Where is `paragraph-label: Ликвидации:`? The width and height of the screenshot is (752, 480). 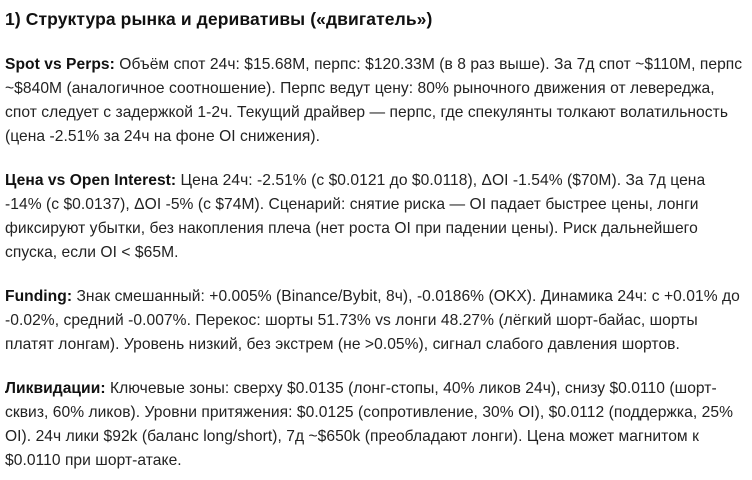 paragraph-label: Ликвидации: is located at coordinates (55, 388).